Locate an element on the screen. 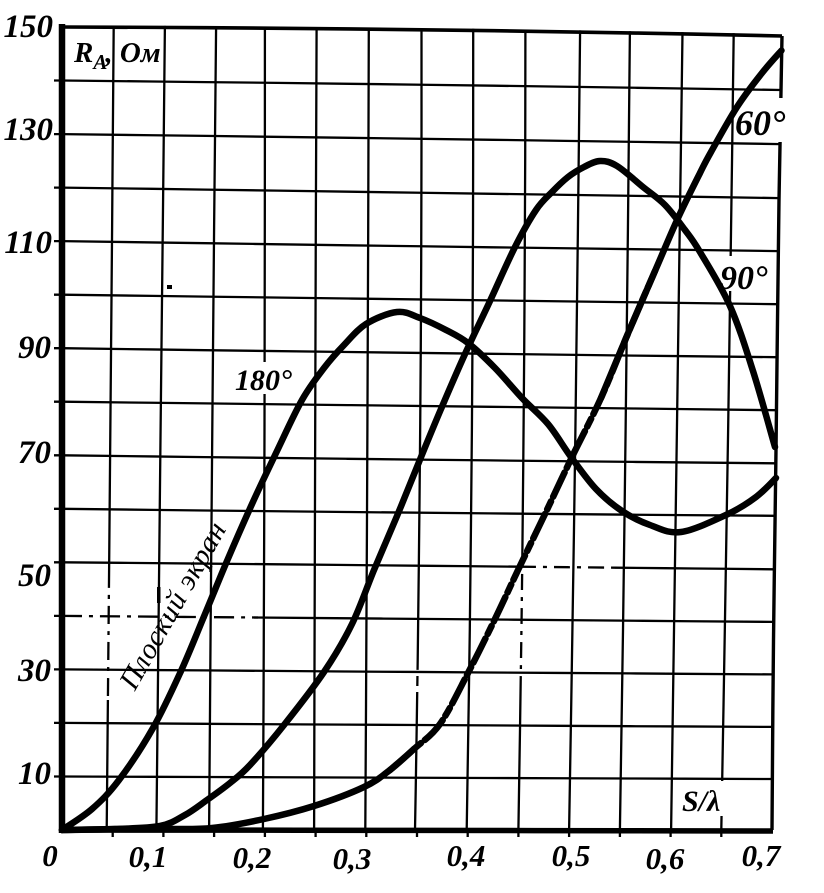 This screenshot has width=824, height=893. svg-text: 0,5 is located at coordinates (571, 855).